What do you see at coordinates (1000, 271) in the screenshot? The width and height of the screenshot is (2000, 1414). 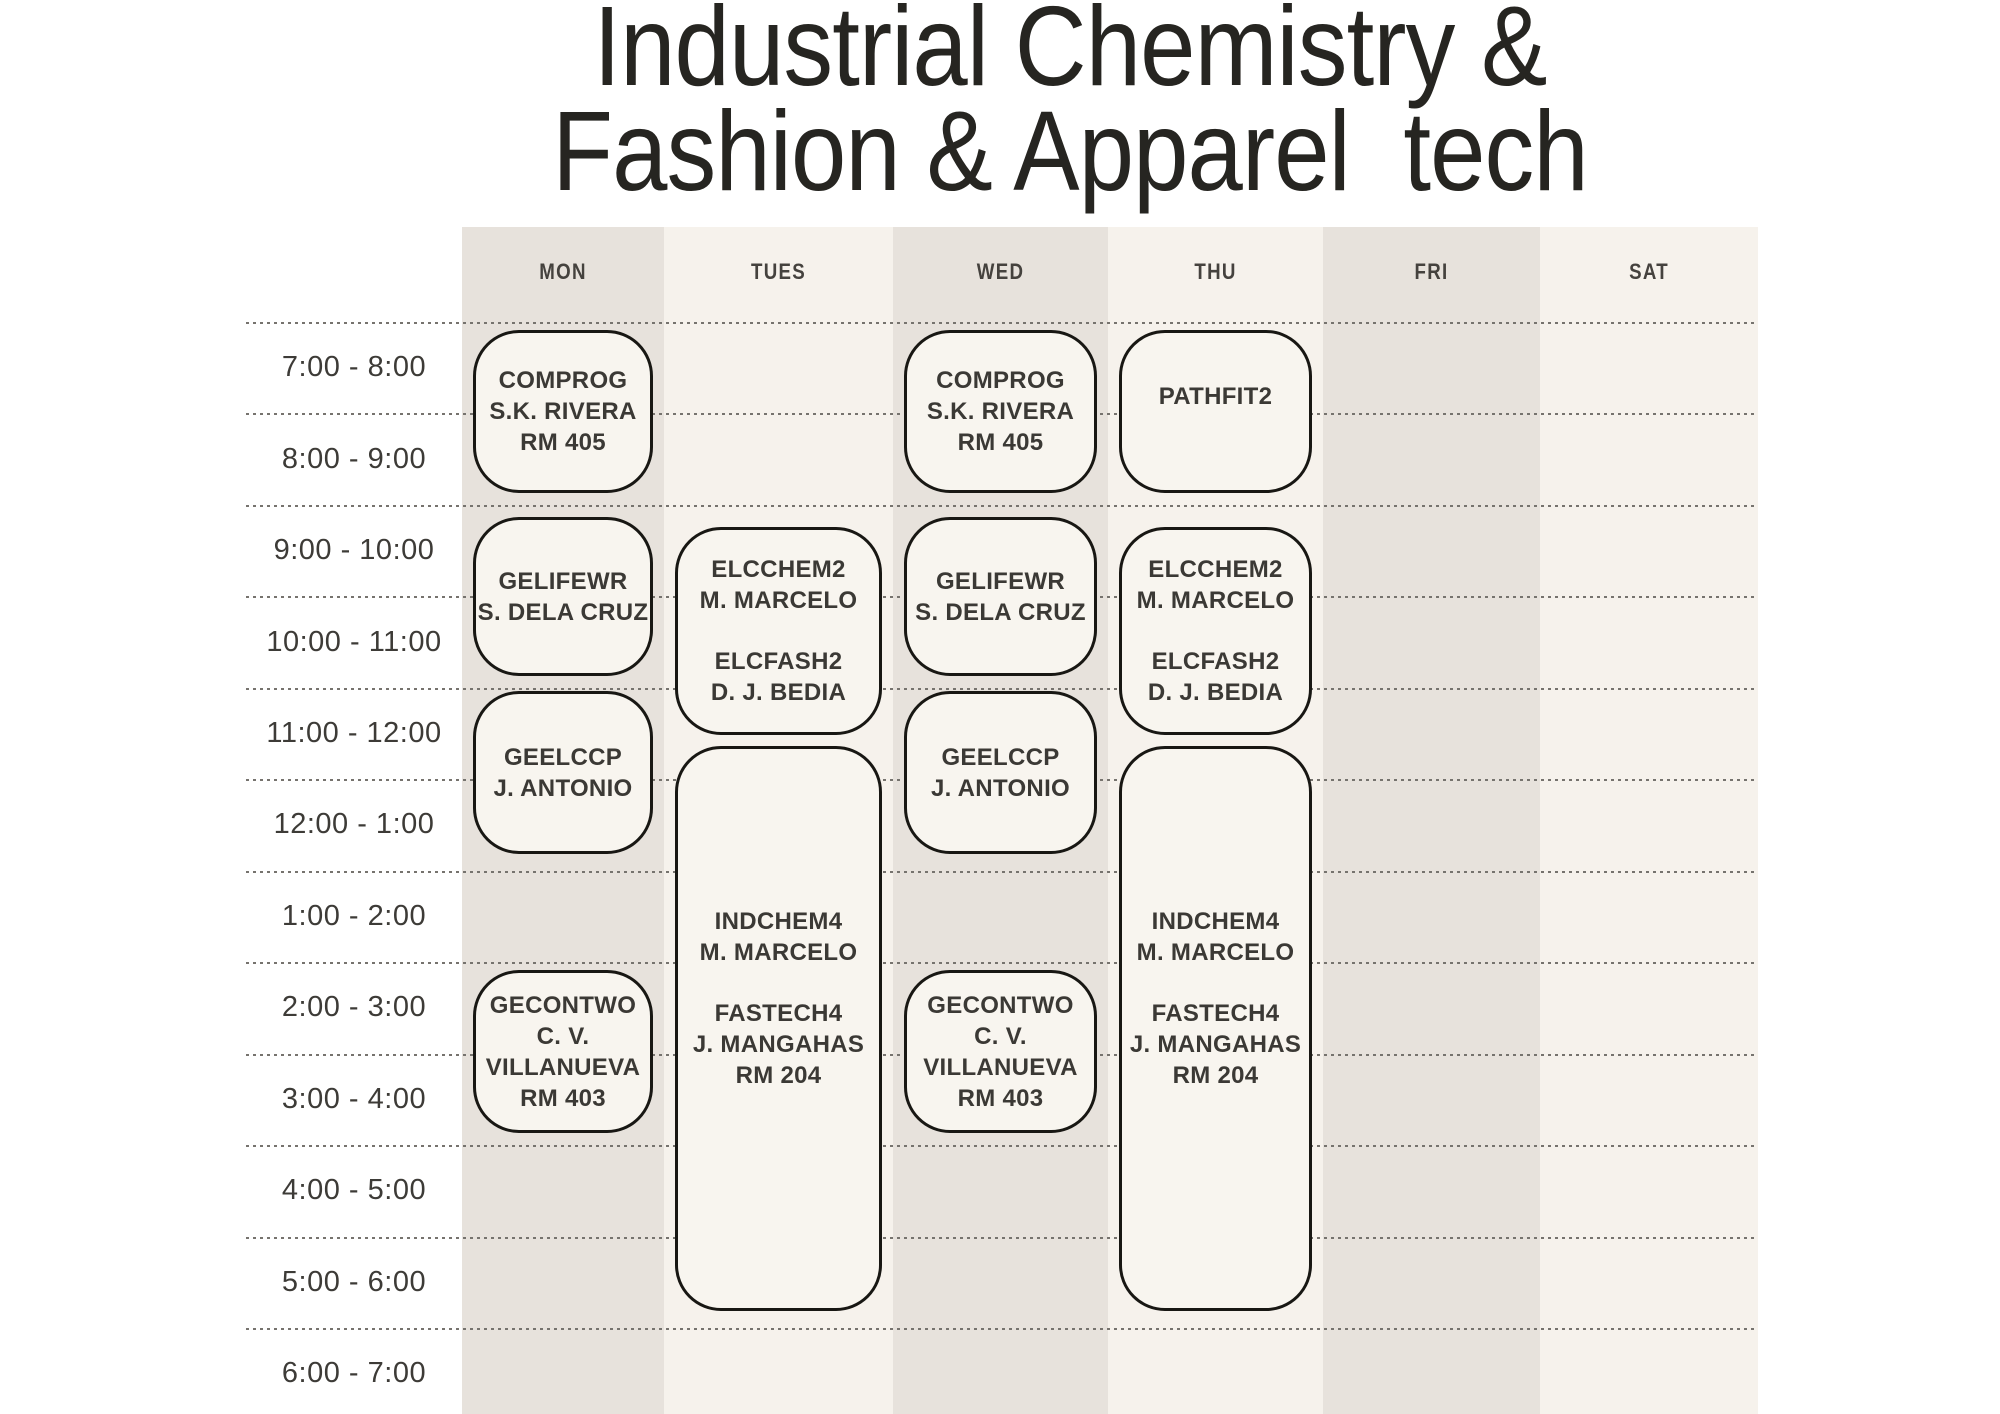 I see `day-header-wed: WED` at bounding box center [1000, 271].